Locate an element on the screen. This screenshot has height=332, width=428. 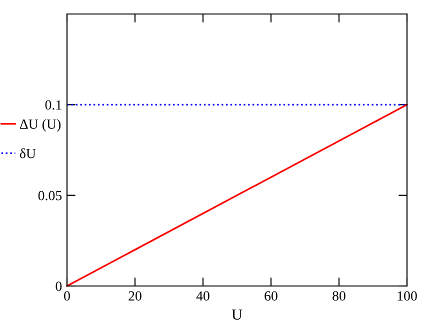
y-tick-label: 0.05 is located at coordinates (50, 195).